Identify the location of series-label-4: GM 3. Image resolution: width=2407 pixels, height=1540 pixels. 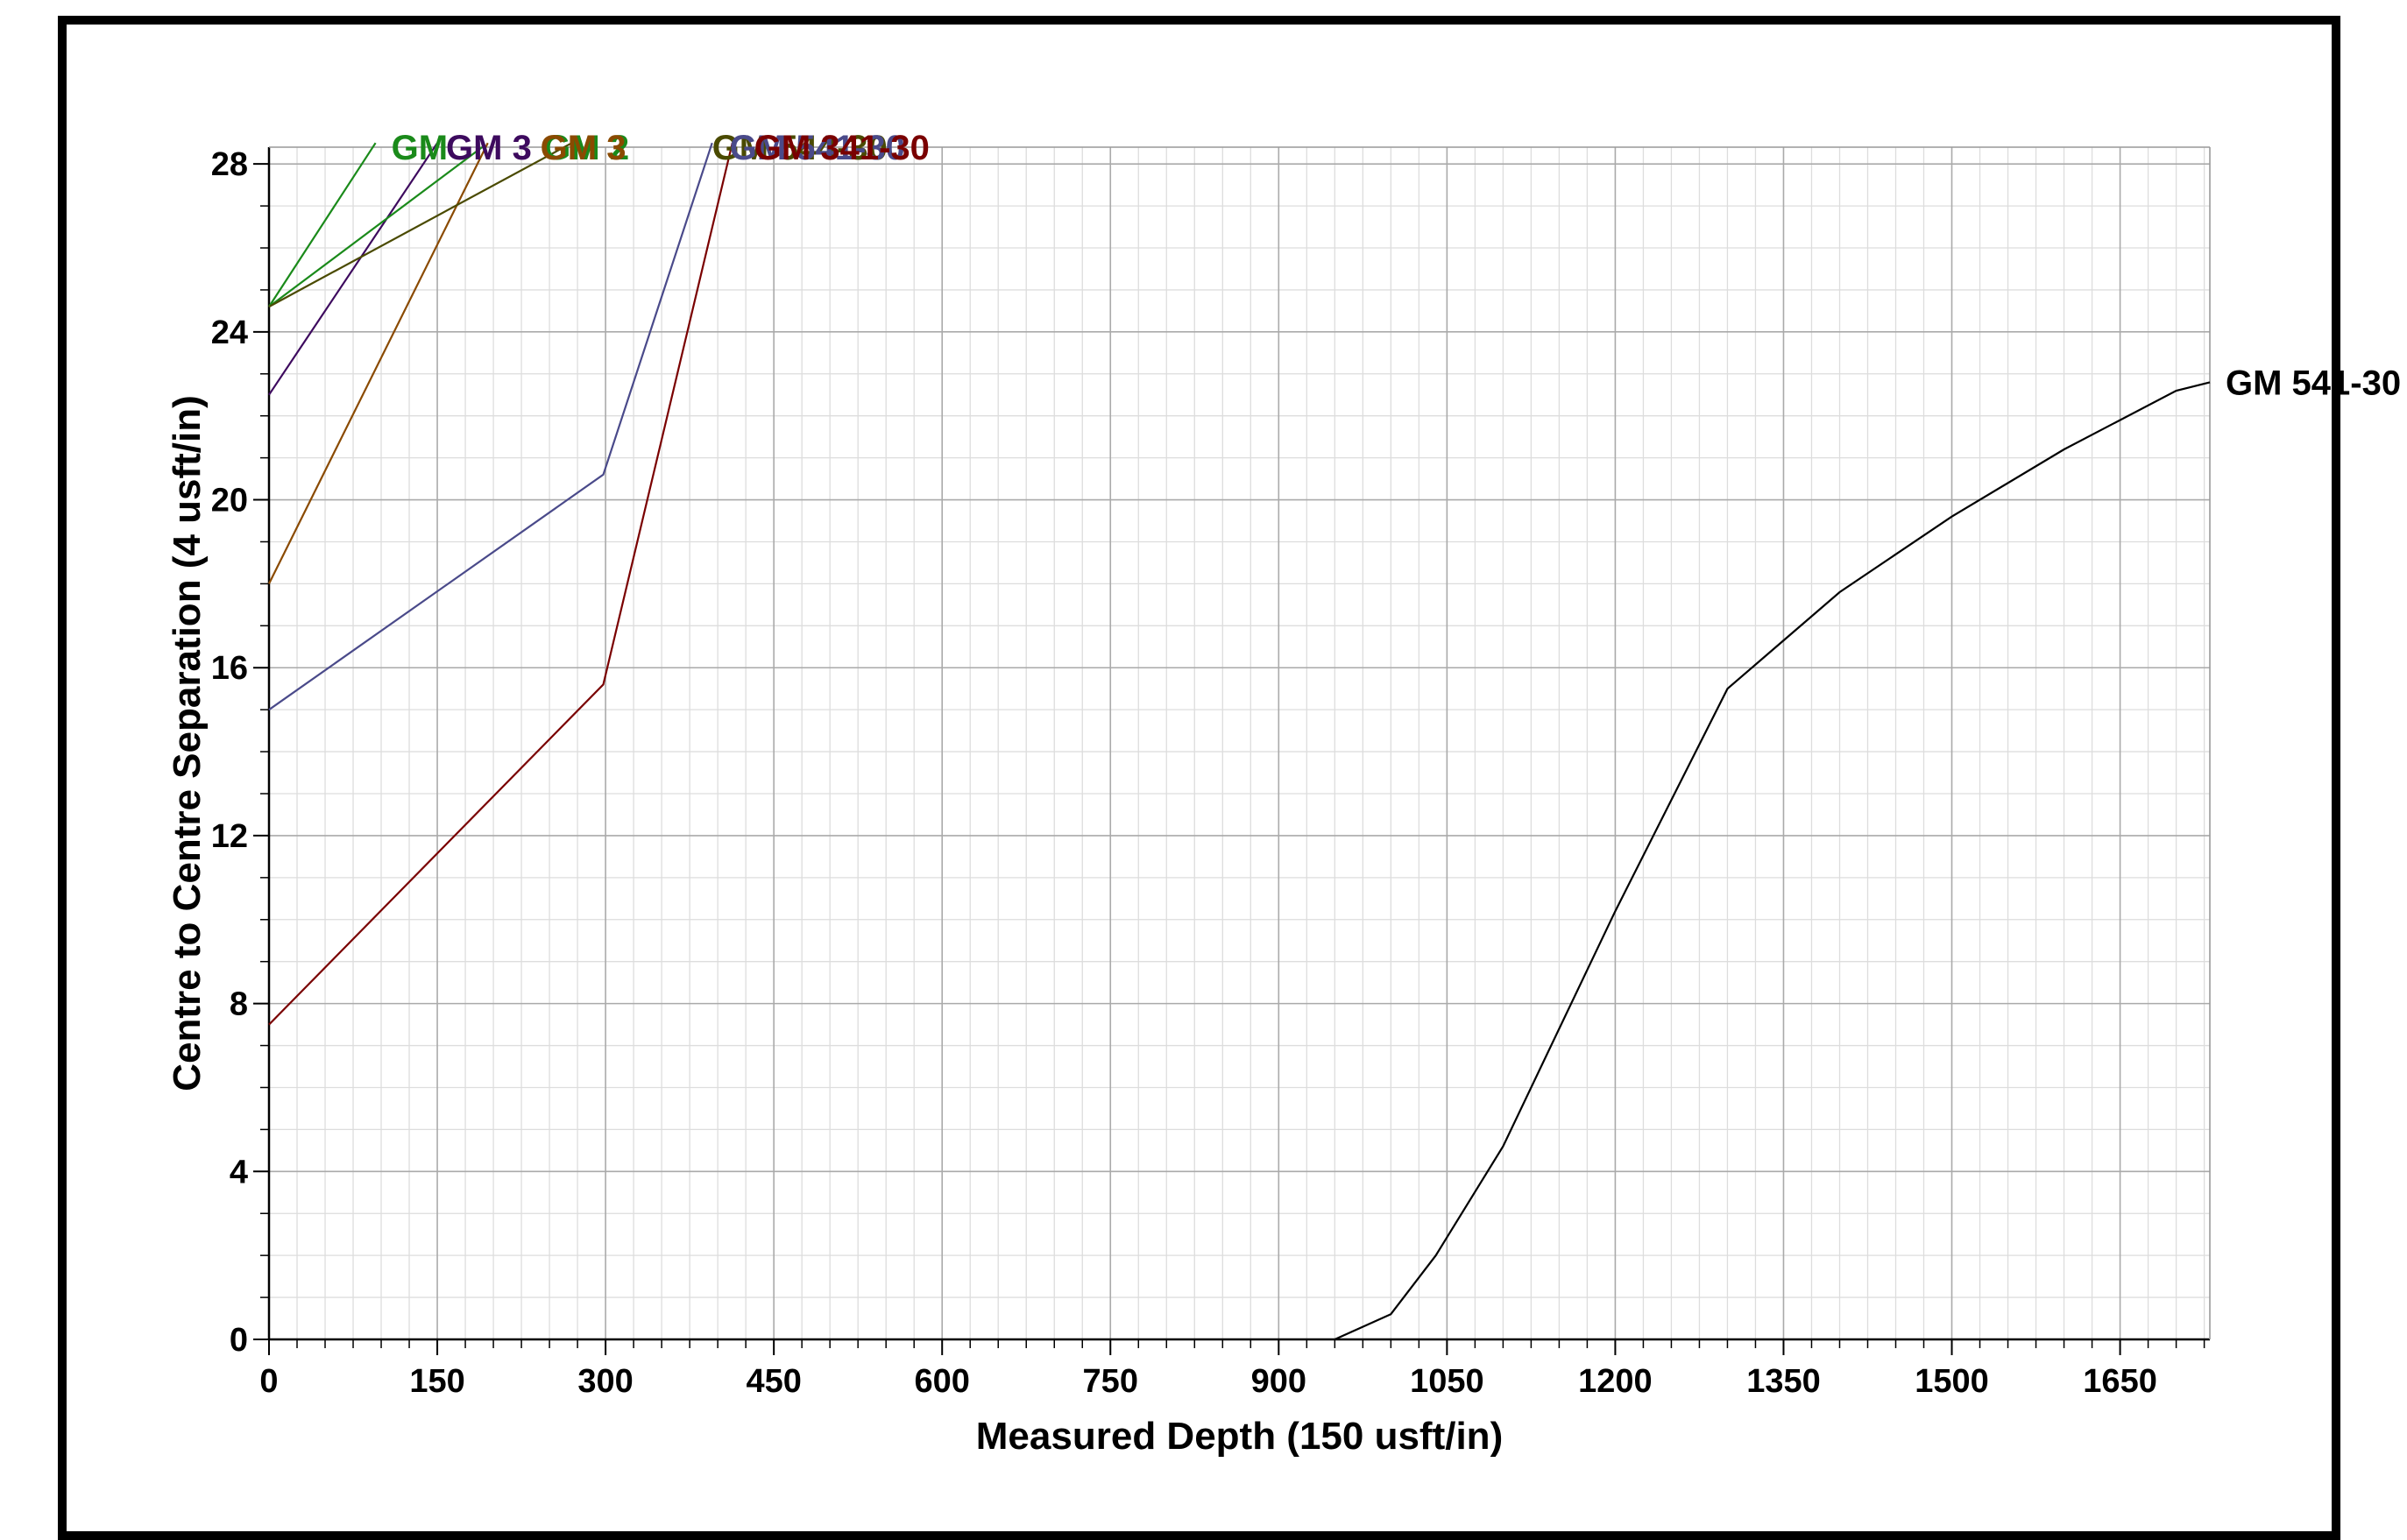
(584, 148).